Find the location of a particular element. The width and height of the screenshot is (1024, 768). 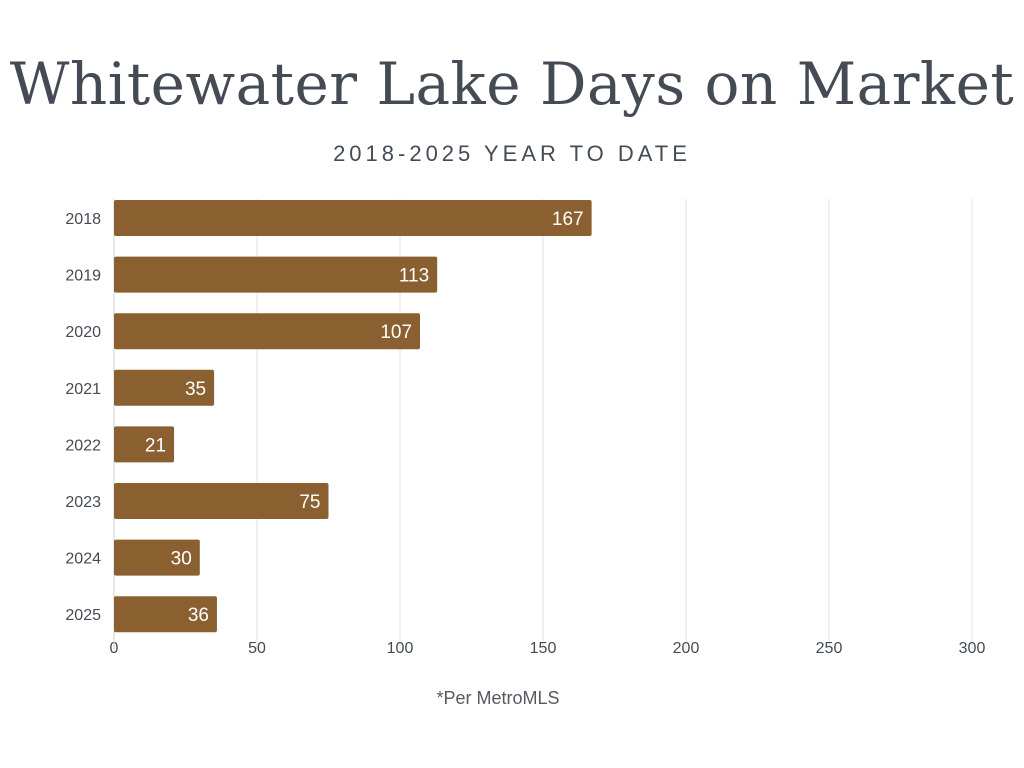

x-tick-label: 200 is located at coordinates (686, 648).